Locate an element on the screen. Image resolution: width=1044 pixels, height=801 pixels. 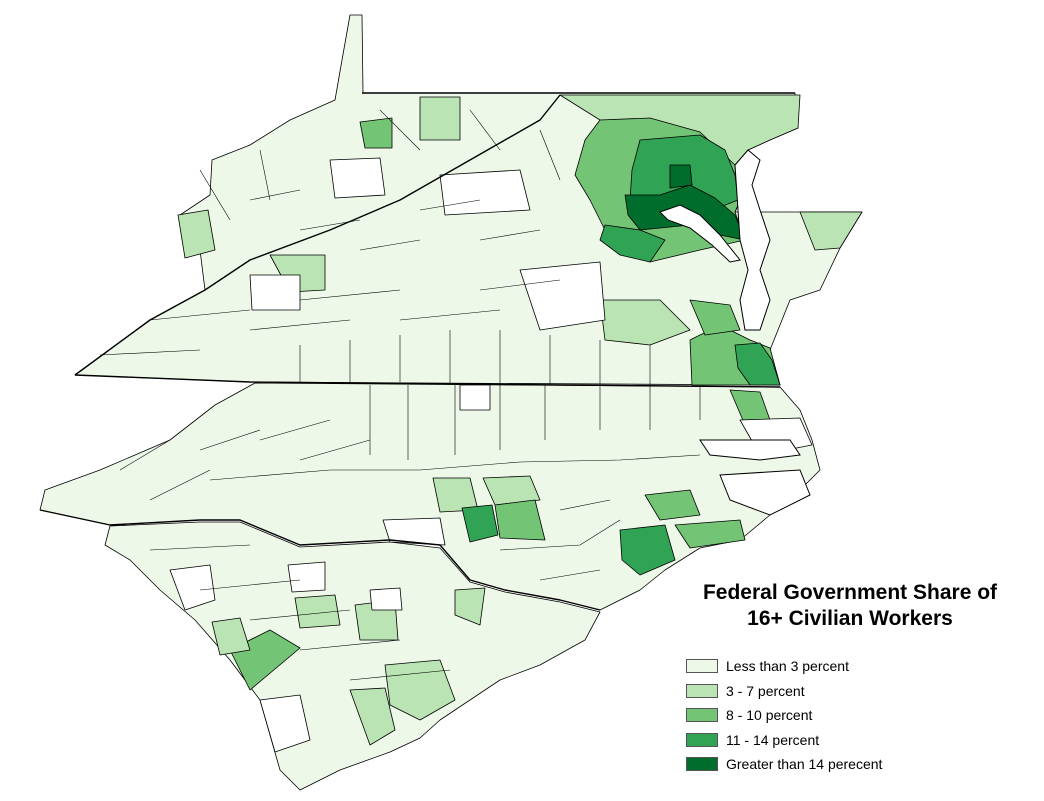
county-dc-top is located at coordinates (681, 176).